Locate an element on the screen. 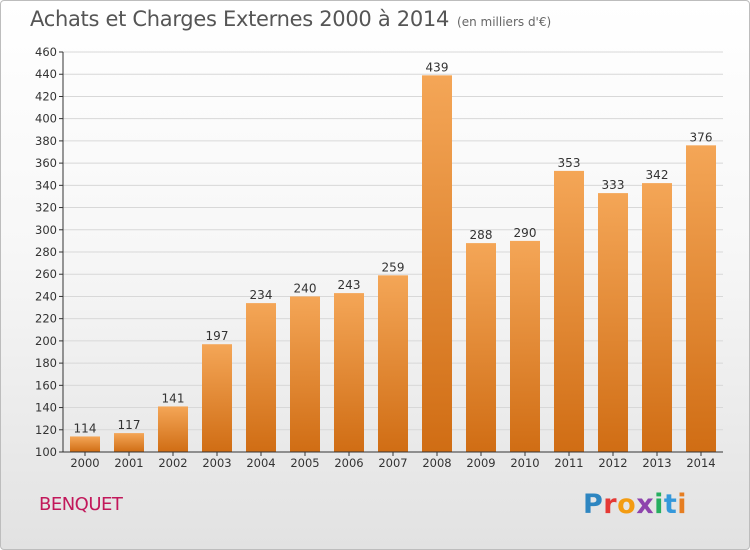 Image resolution: width=750 pixels, height=550 pixels. x-tick-label: 2007 is located at coordinates (392, 463).